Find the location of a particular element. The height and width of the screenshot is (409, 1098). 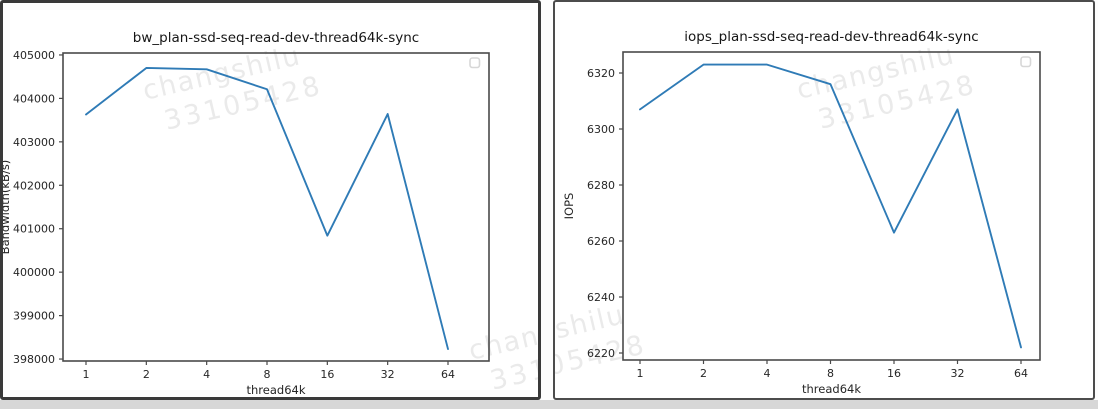

y-tick-label: 400000 is located at coordinates (34, 272).